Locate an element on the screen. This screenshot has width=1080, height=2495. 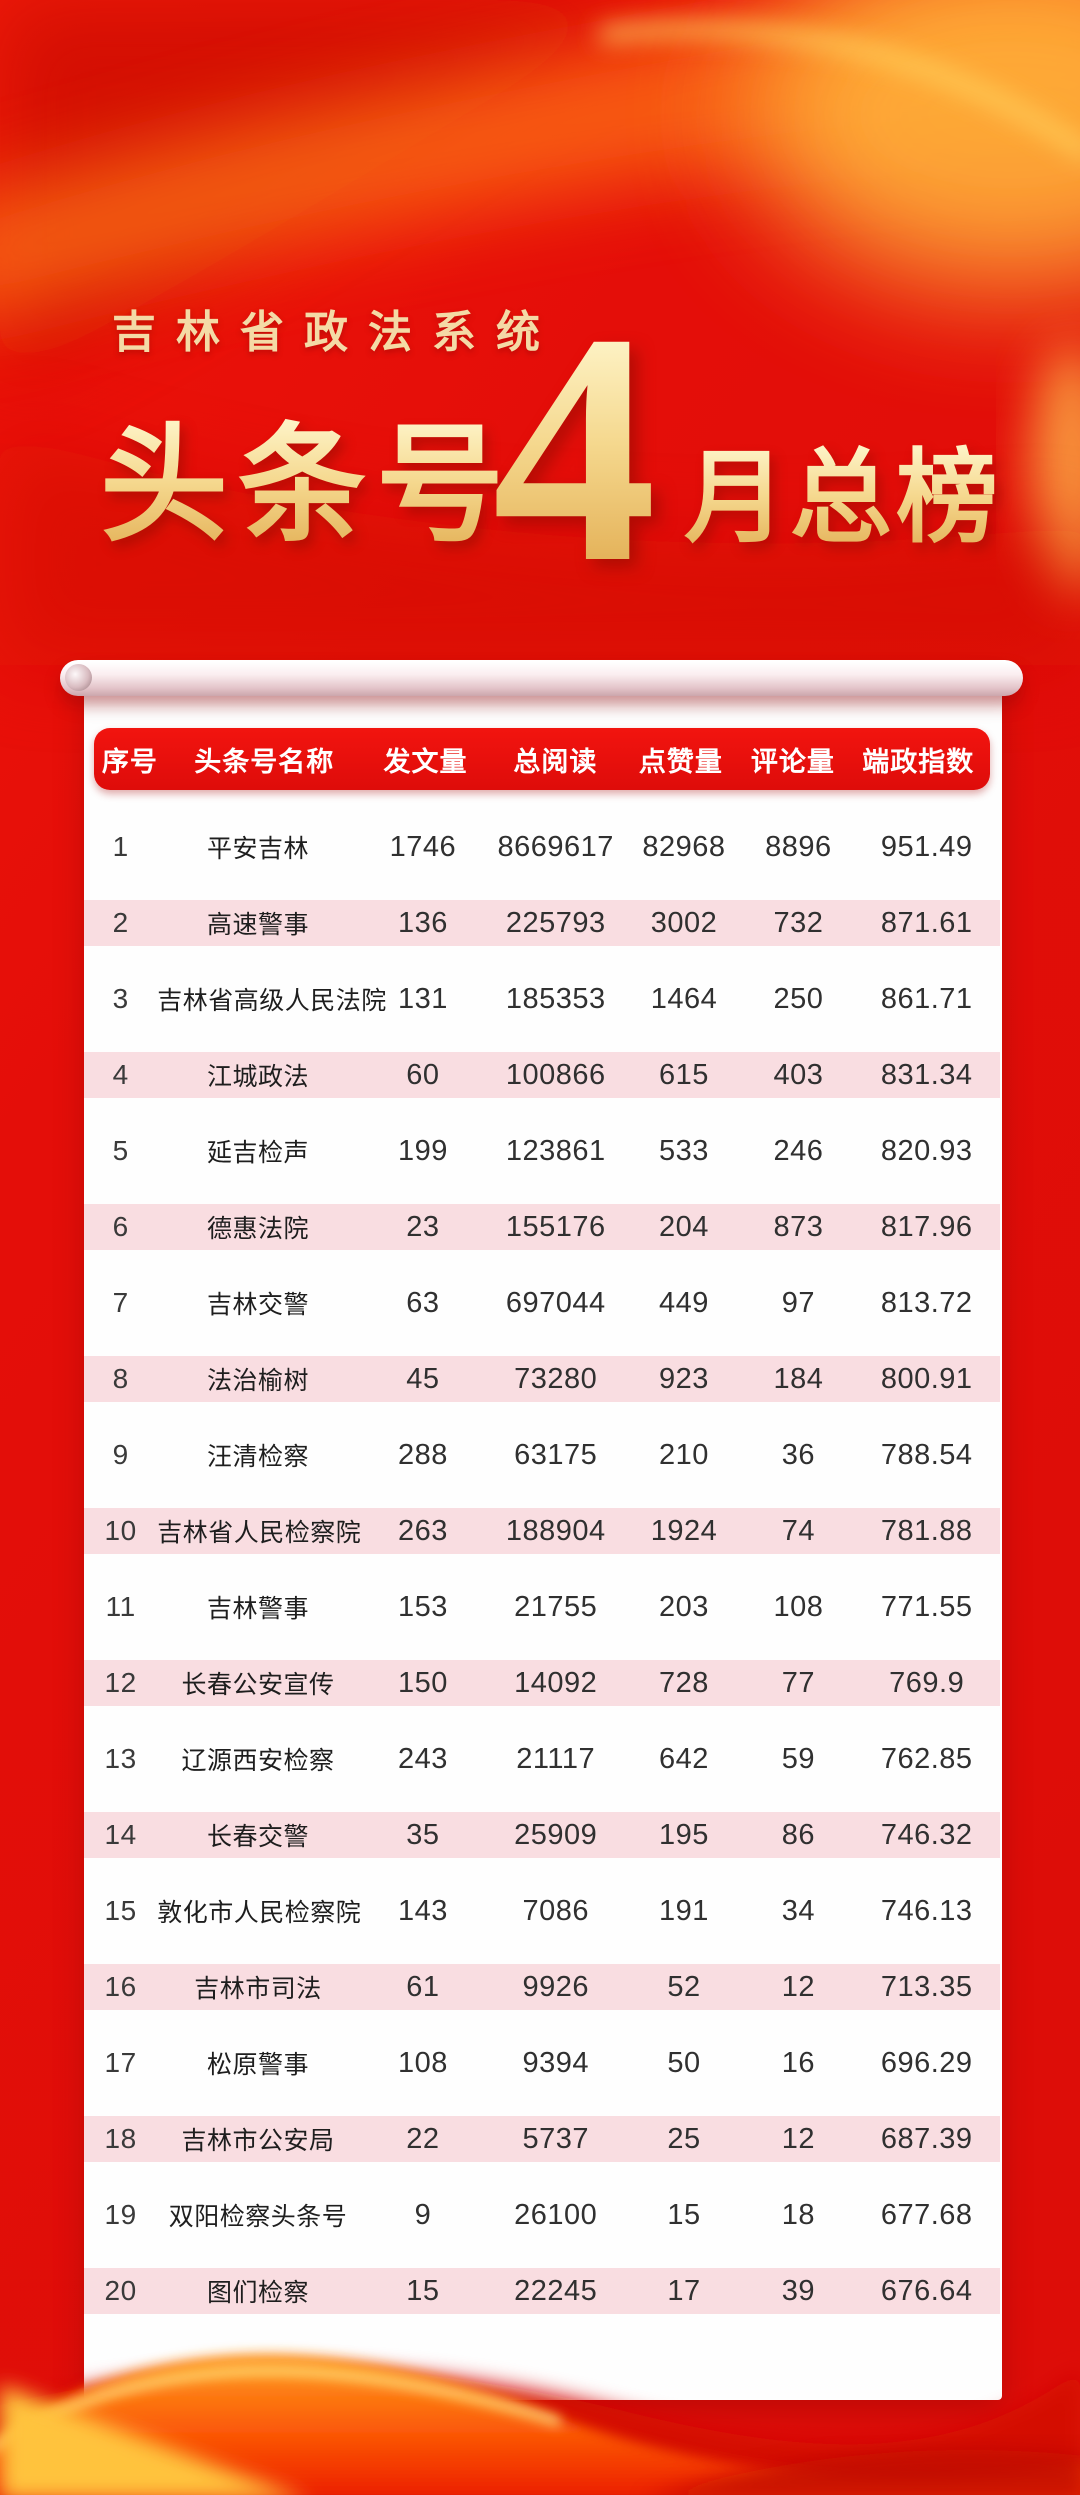
cell-reads: 14092 is located at coordinates (556, 1682).